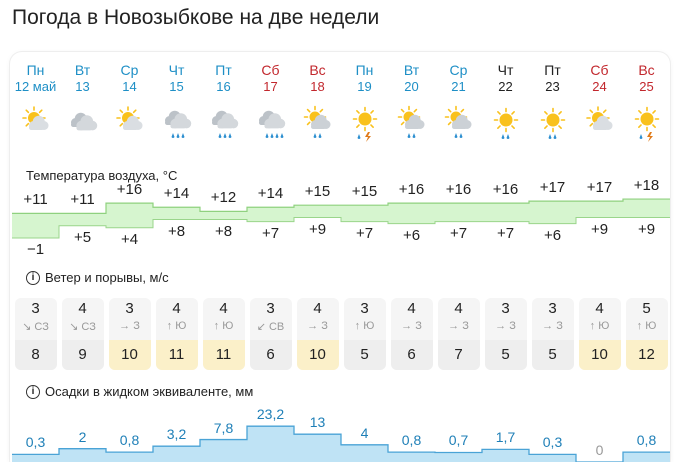 The height and width of the screenshot is (462, 676). Describe the element at coordinates (505, 101) in the screenshot. I see `day-column: Чт 22` at that location.